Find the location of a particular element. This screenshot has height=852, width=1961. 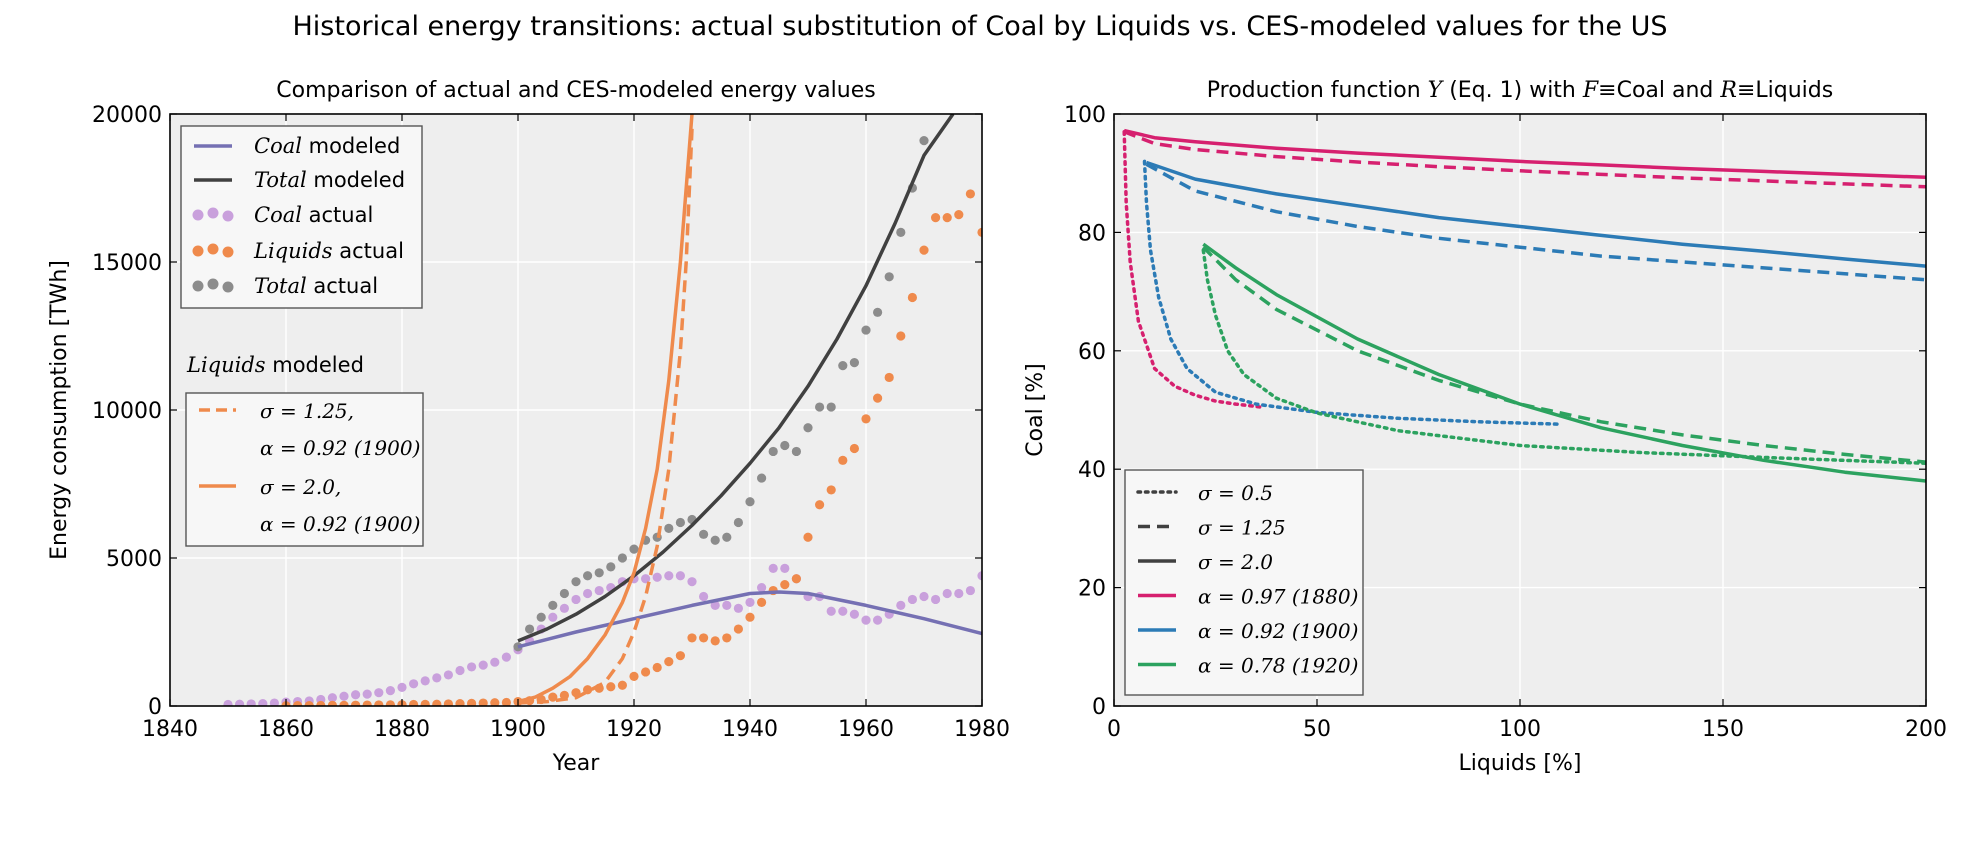

left-y-axis-label: Energy consumption [TWh] is located at coordinates (59, 410).